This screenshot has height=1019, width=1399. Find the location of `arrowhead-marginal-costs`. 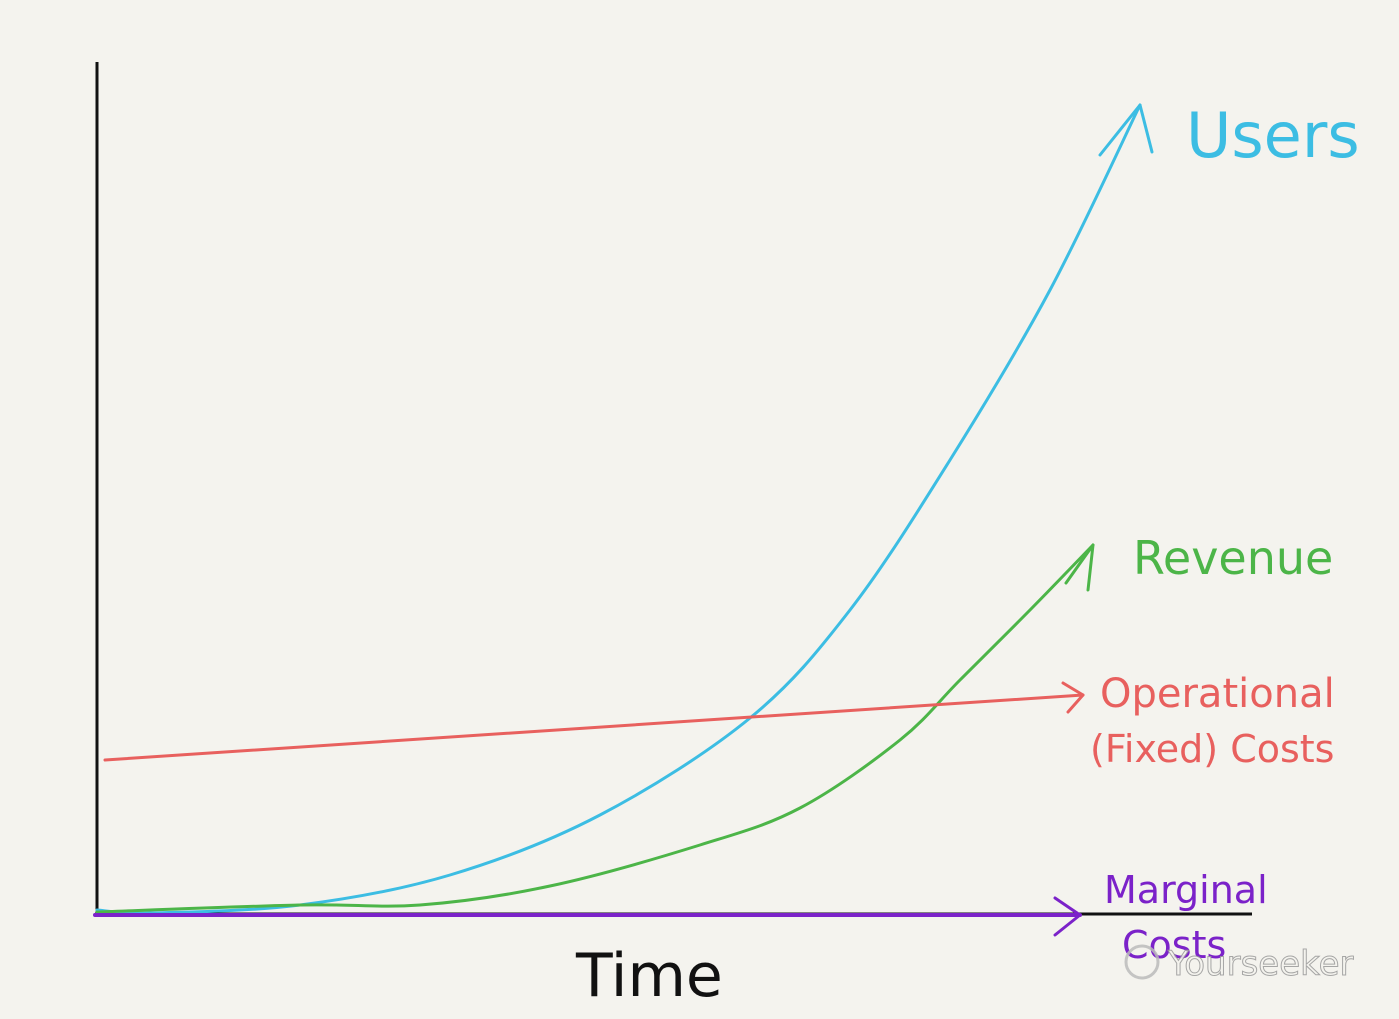

arrowhead-marginal-costs is located at coordinates (1067, 916).